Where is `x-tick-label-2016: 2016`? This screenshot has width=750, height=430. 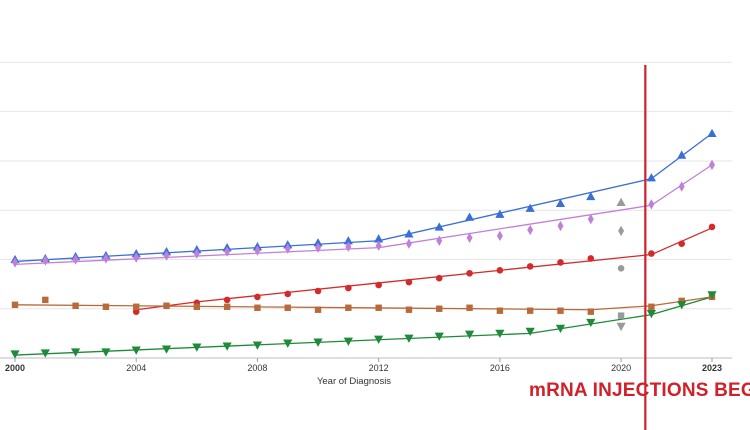 x-tick-label-2016: 2016 is located at coordinates (500, 368).